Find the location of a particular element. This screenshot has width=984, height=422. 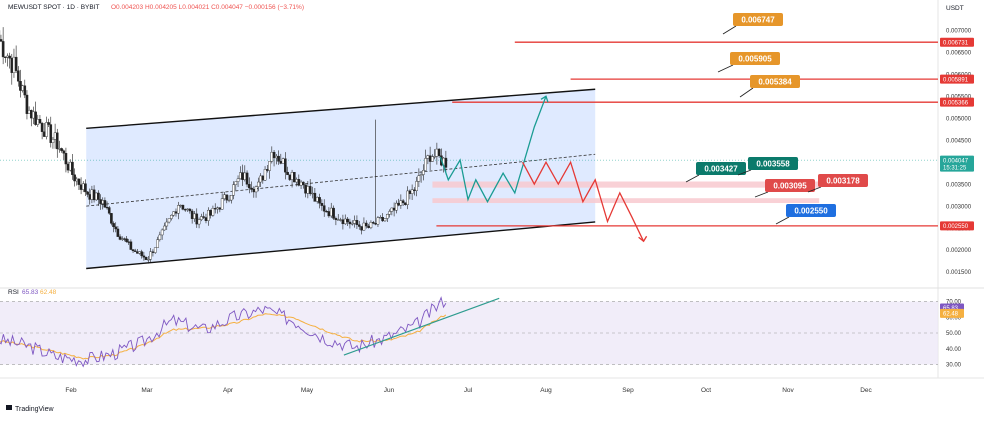

bearish-projection-path is located at coordinates (583, 201).